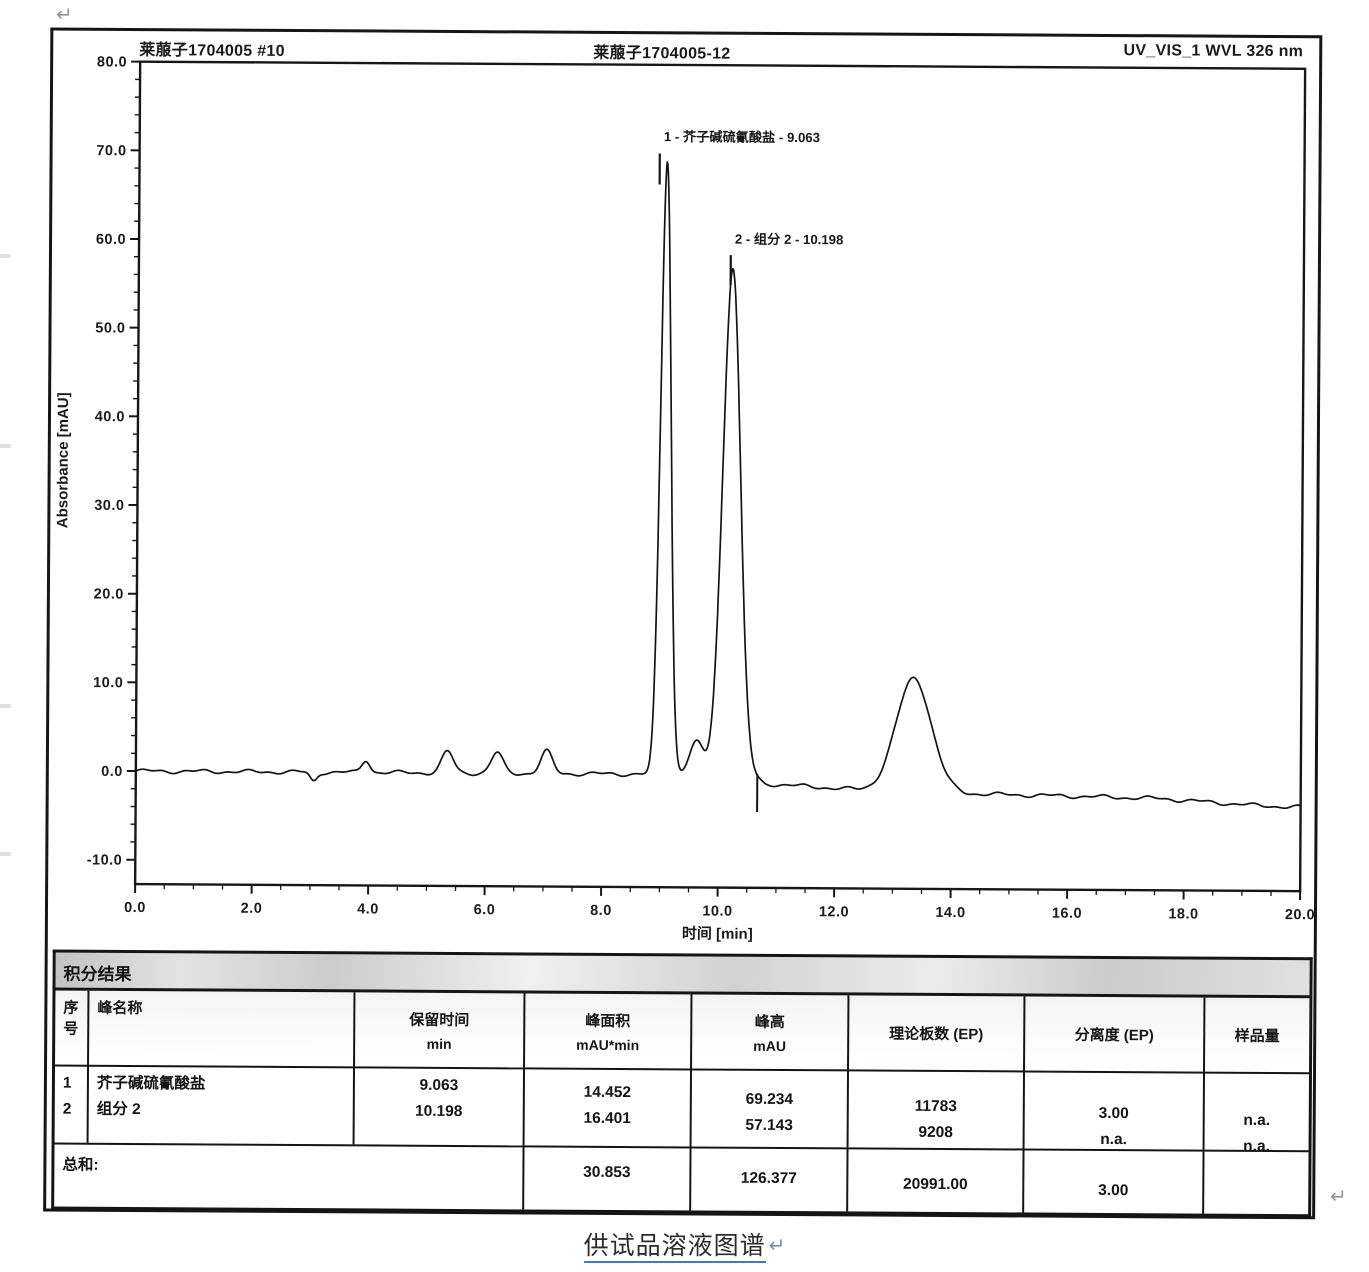  Describe the element at coordinates (67, 1109) in the screenshot. I see `cell-value: 2` at that location.